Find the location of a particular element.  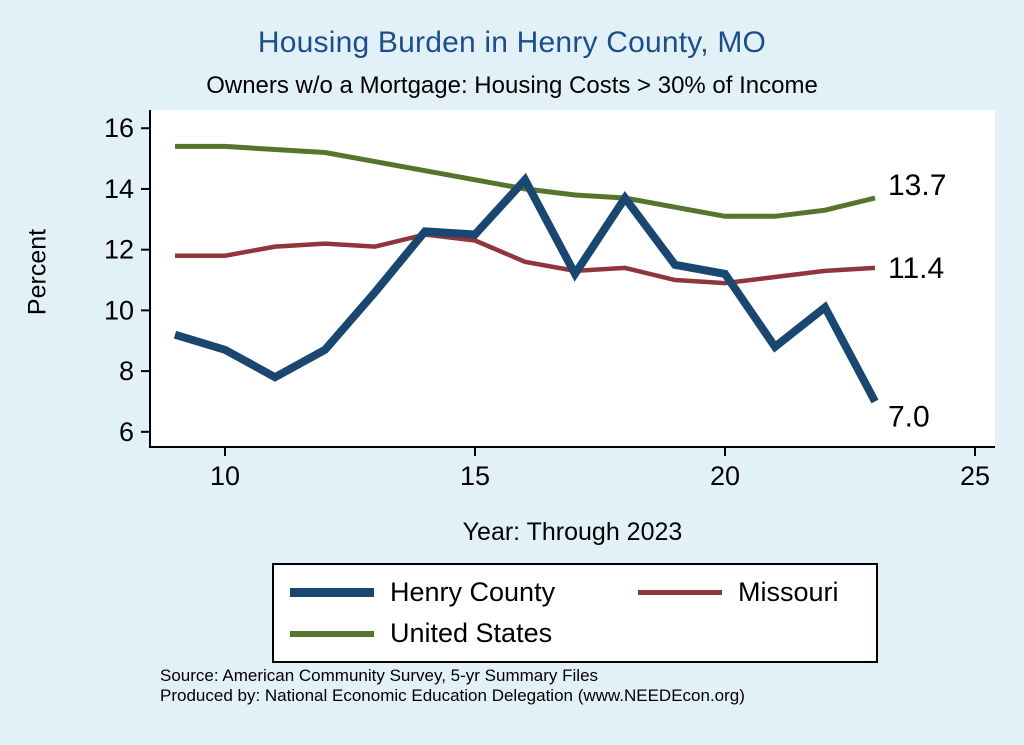

x-tick-label: 20 is located at coordinates (725, 476).